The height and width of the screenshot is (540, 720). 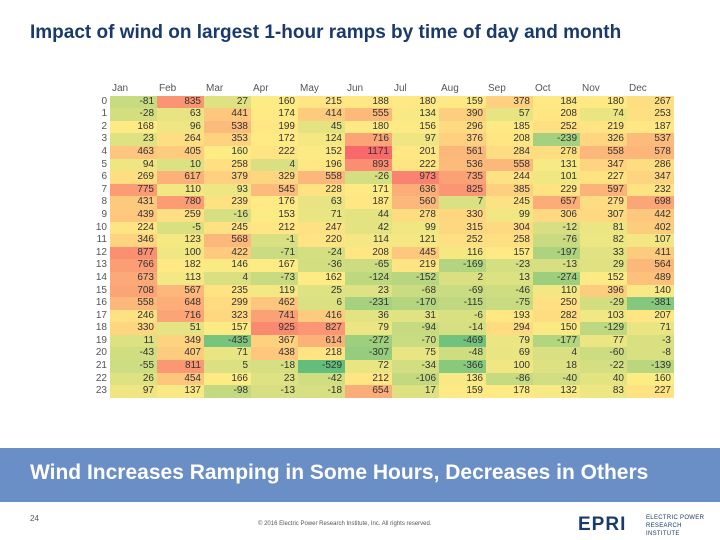 I want to click on heatmap-cell: 83, so click(x=603, y=391).